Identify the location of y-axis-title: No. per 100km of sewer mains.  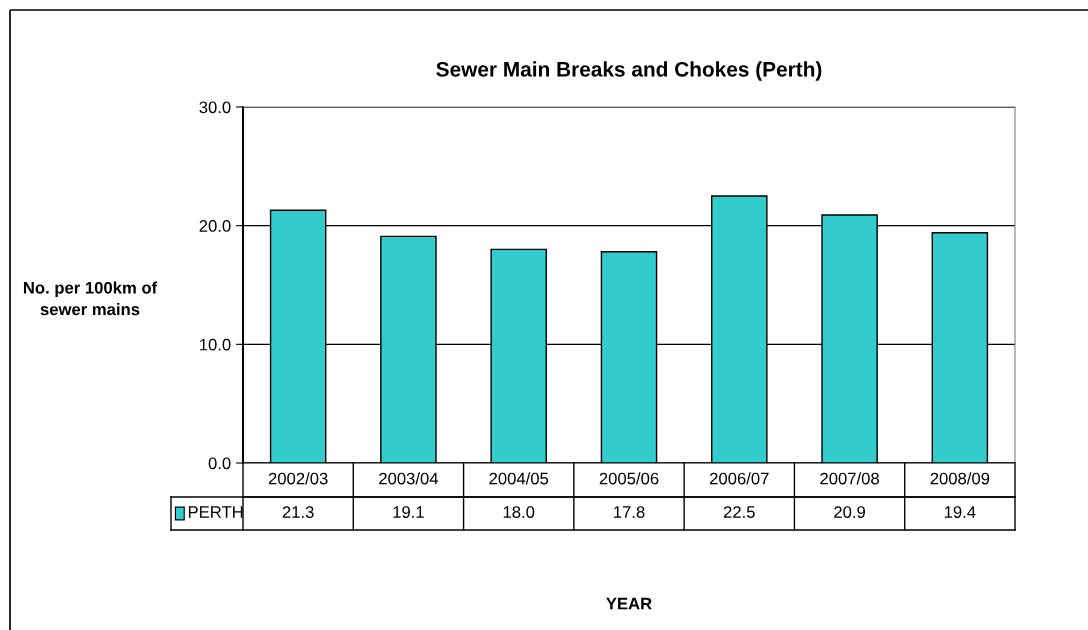
(90, 298).